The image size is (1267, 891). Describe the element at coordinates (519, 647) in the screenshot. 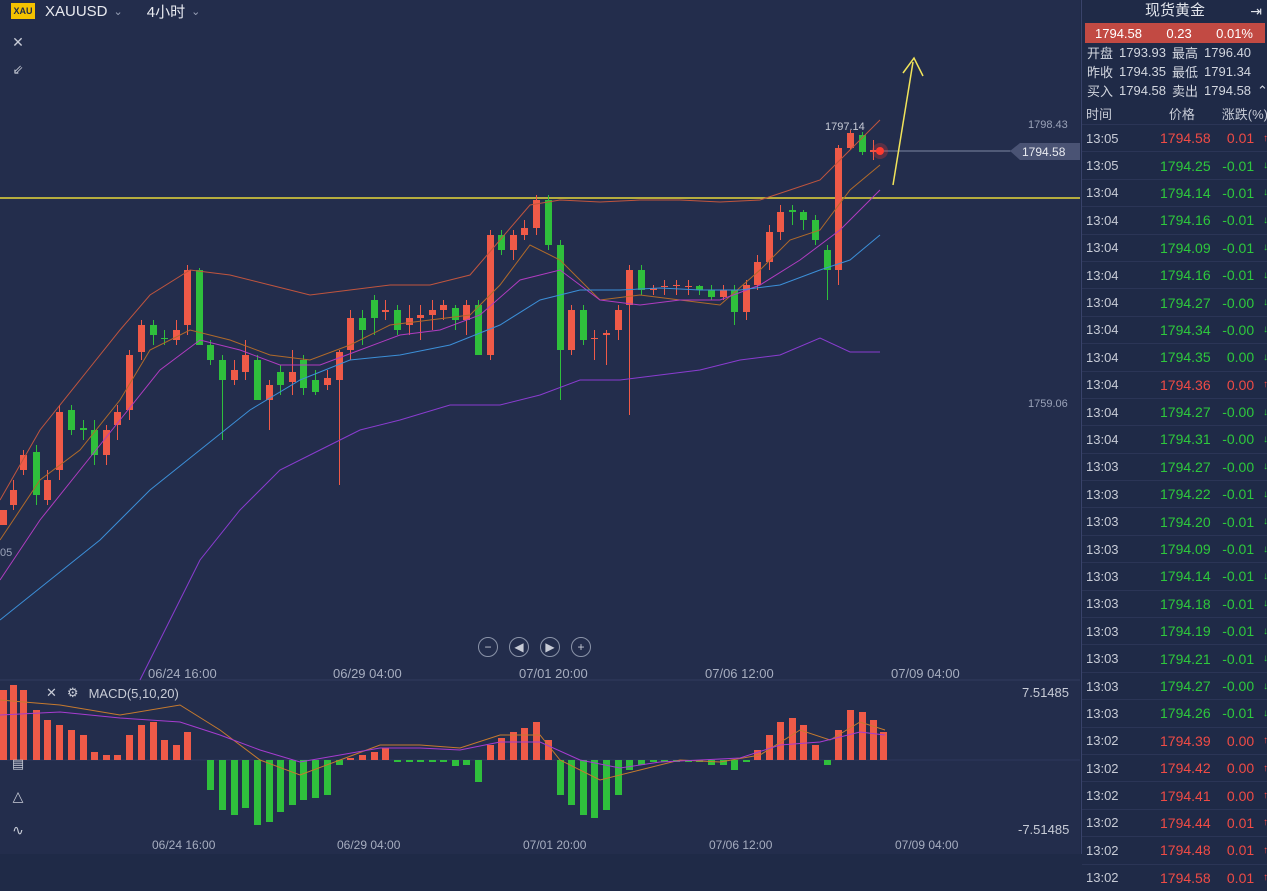

I see `scroll-start-button: ◀` at that location.